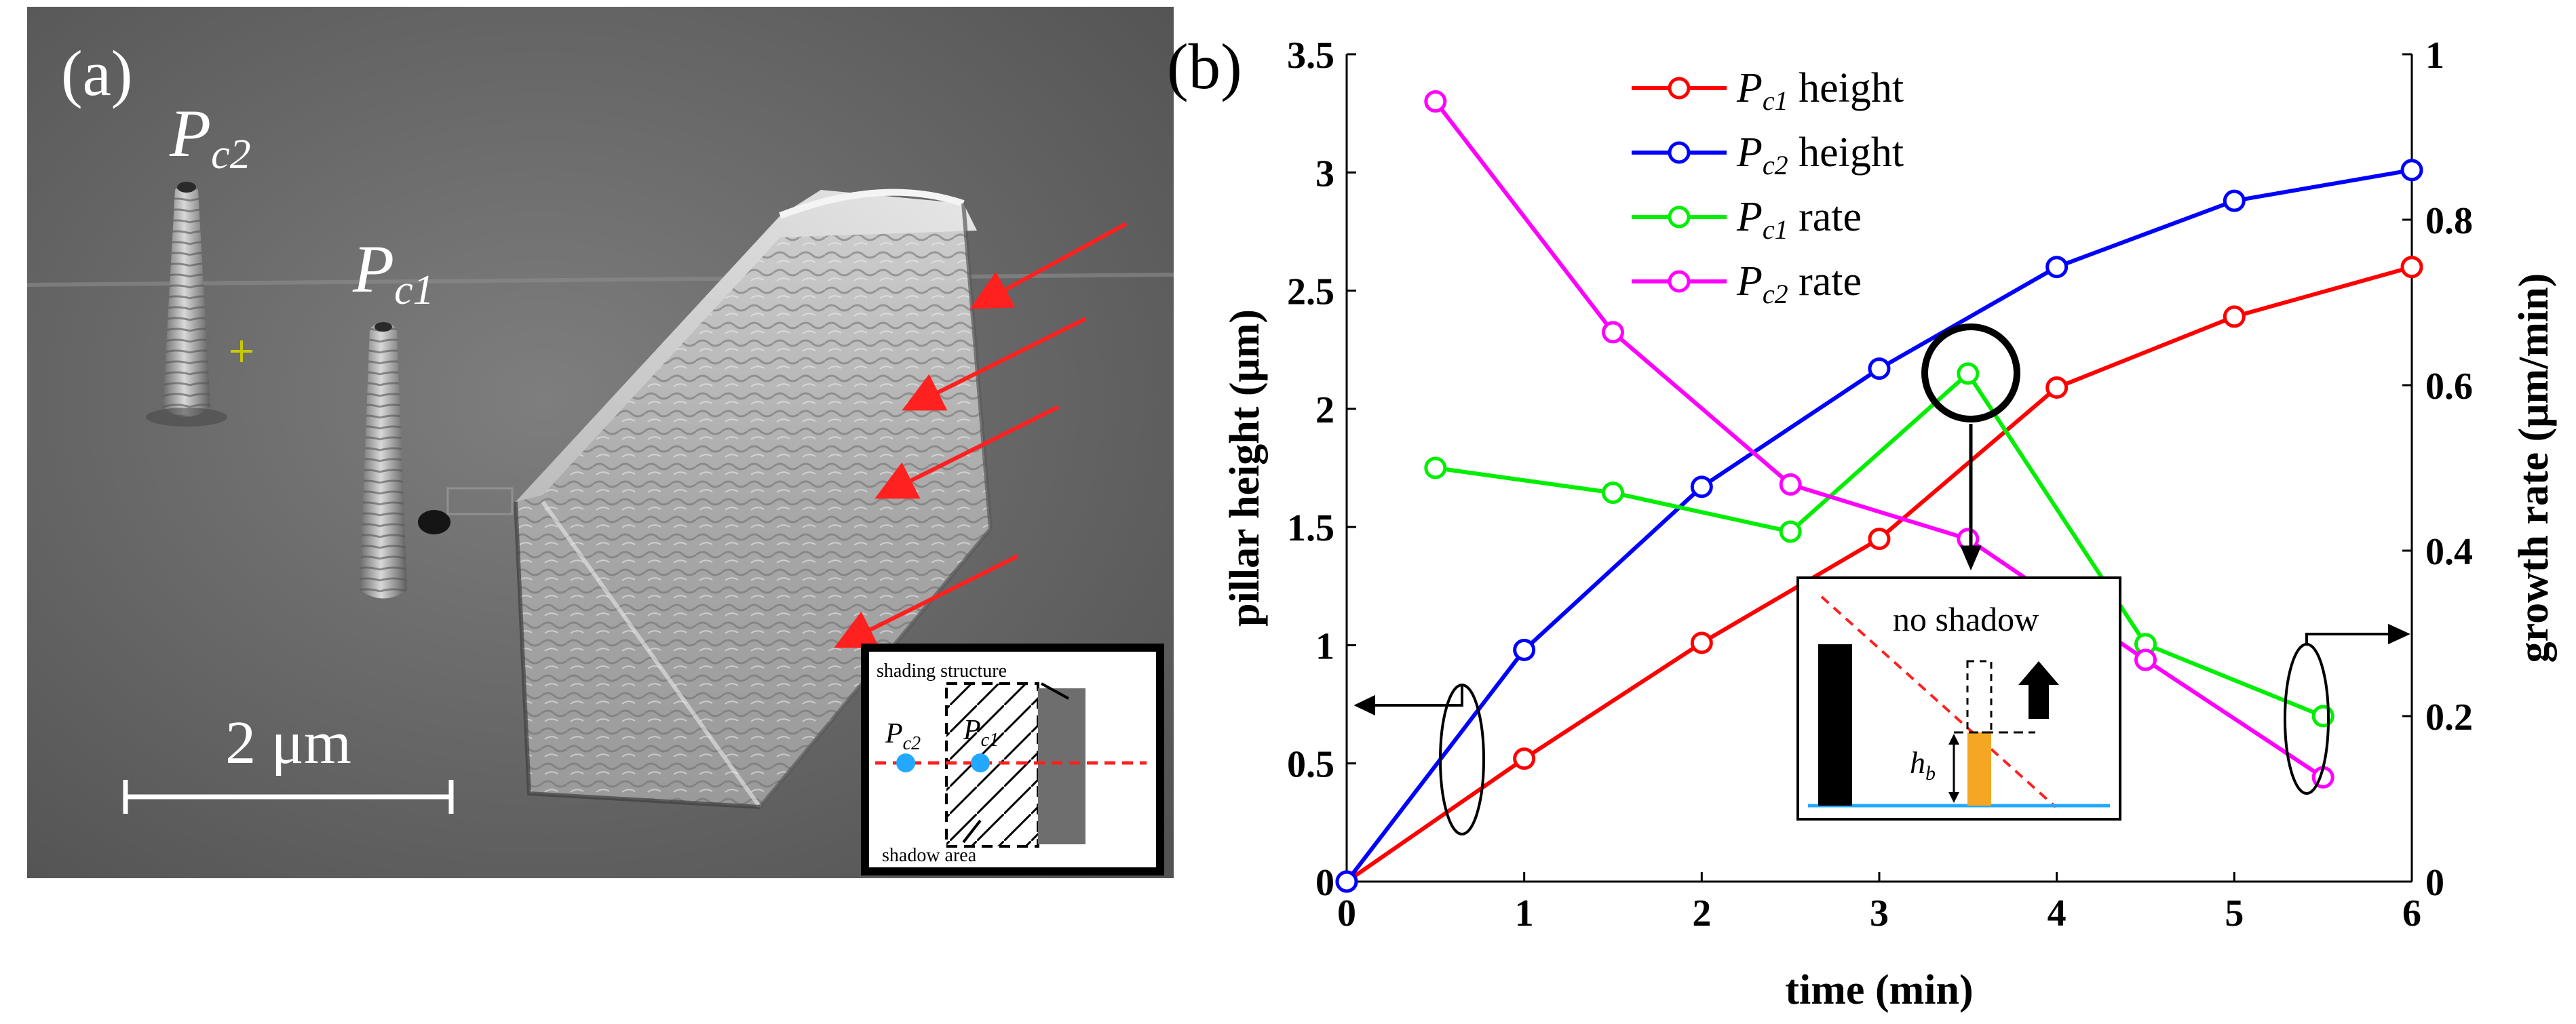 The height and width of the screenshot is (1024, 2576). I want to click on y-tick-label: 0.5, so click(1310, 765).